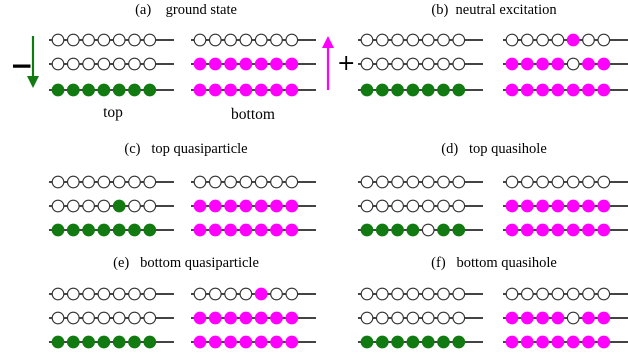  Describe the element at coordinates (113, 112) in the screenshot. I see `top-layer-label: top` at that location.